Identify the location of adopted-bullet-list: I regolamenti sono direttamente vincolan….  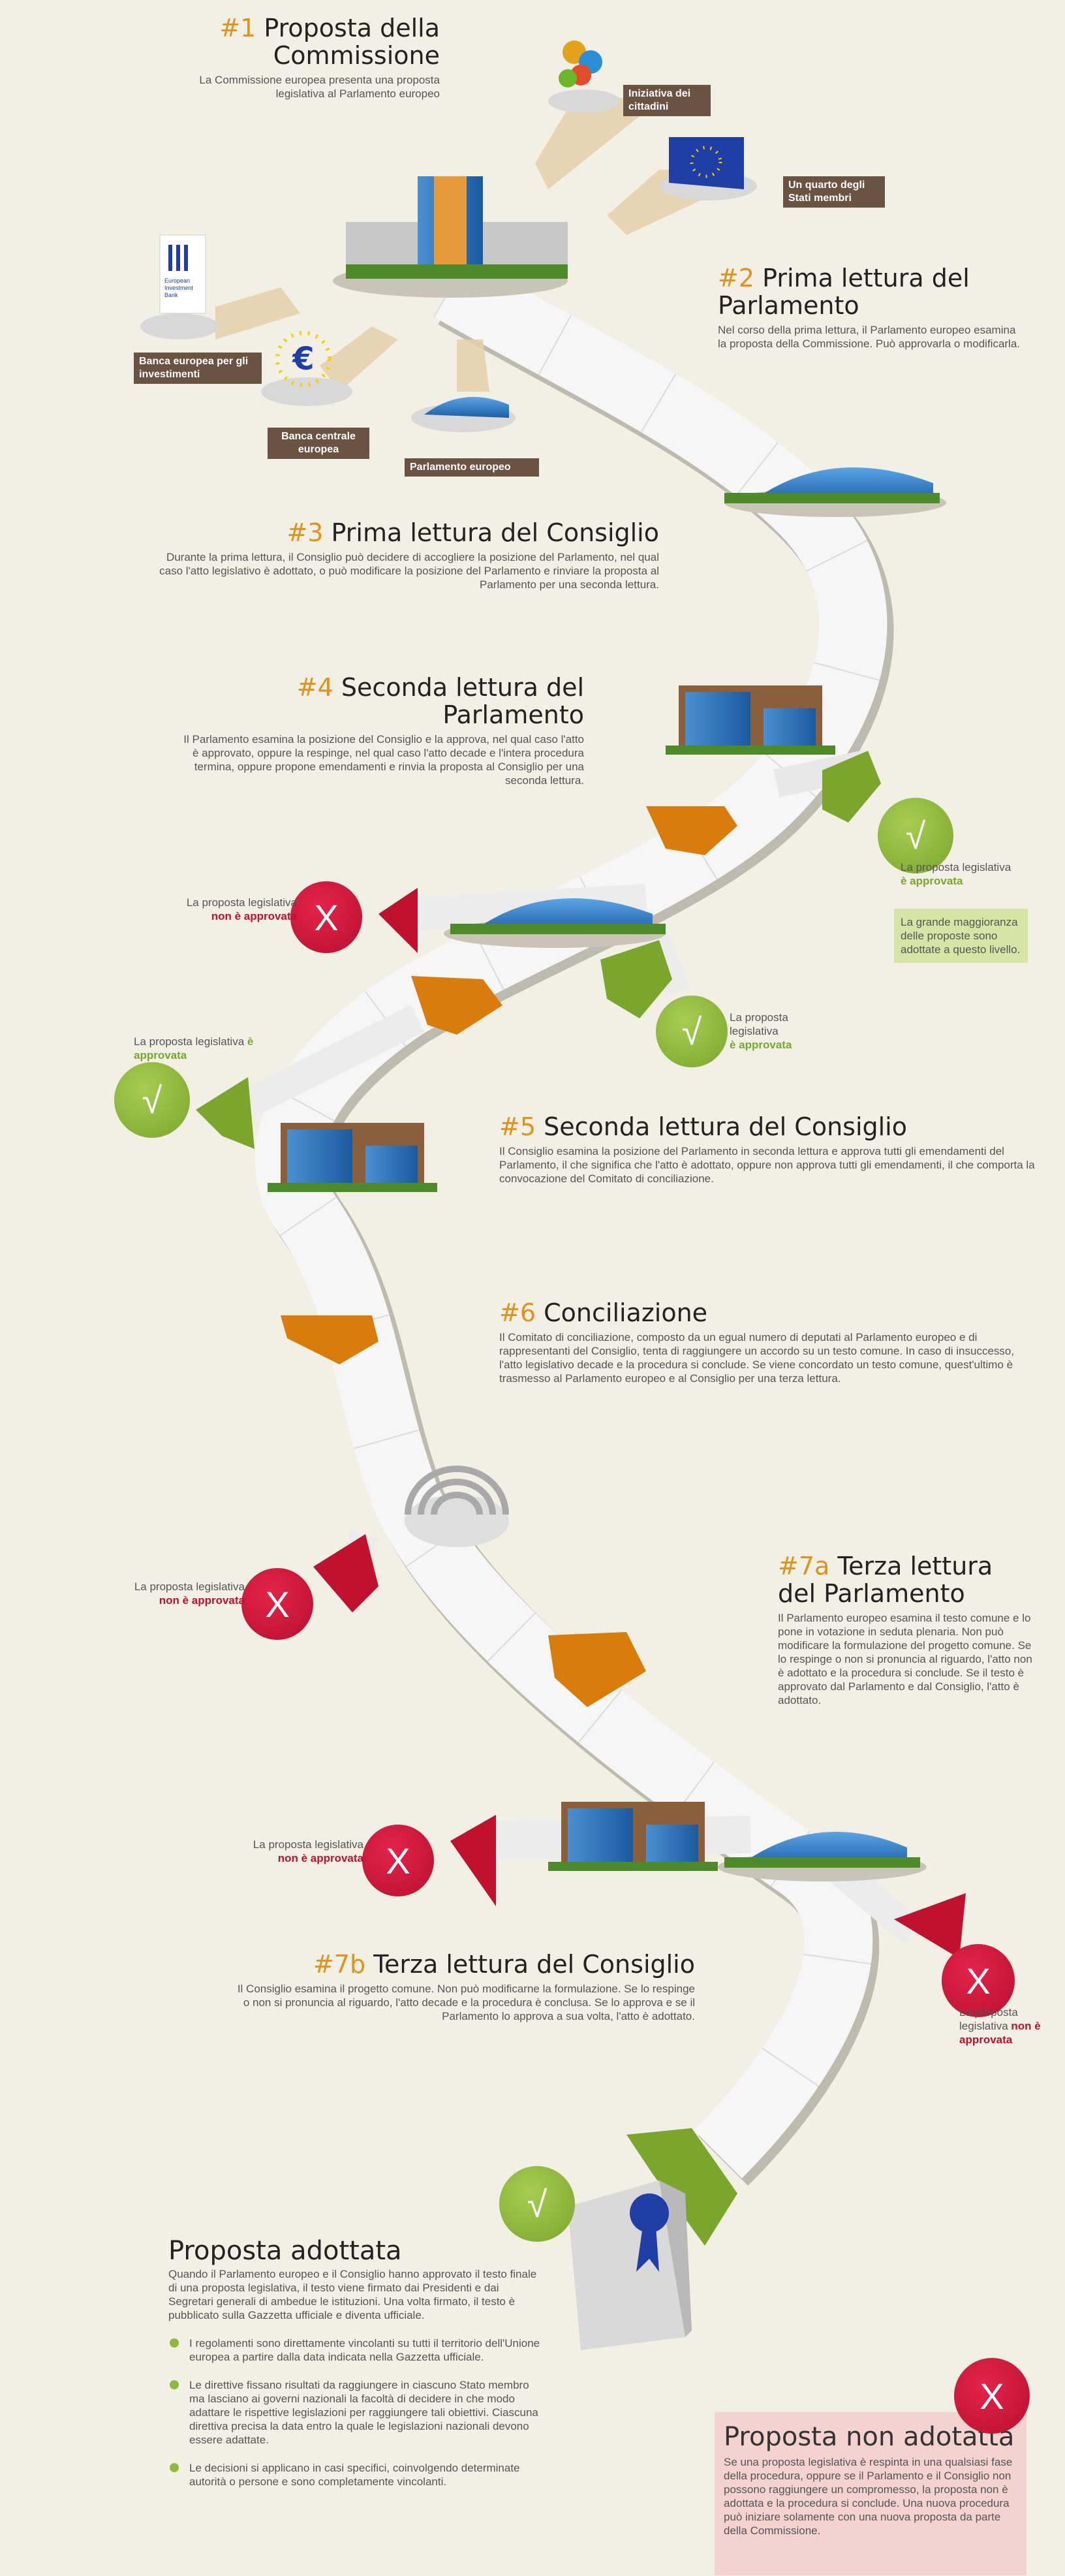
(356, 2412).